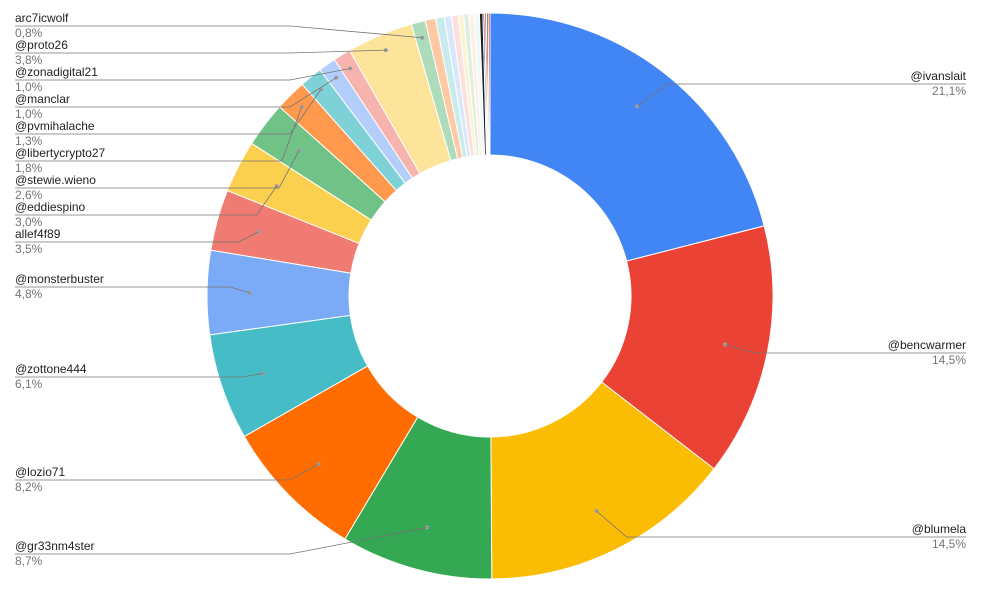 This screenshot has height=614, width=984. What do you see at coordinates (219, 32) in the screenshot?
I see `leader-line-arc7icwolf` at bounding box center [219, 32].